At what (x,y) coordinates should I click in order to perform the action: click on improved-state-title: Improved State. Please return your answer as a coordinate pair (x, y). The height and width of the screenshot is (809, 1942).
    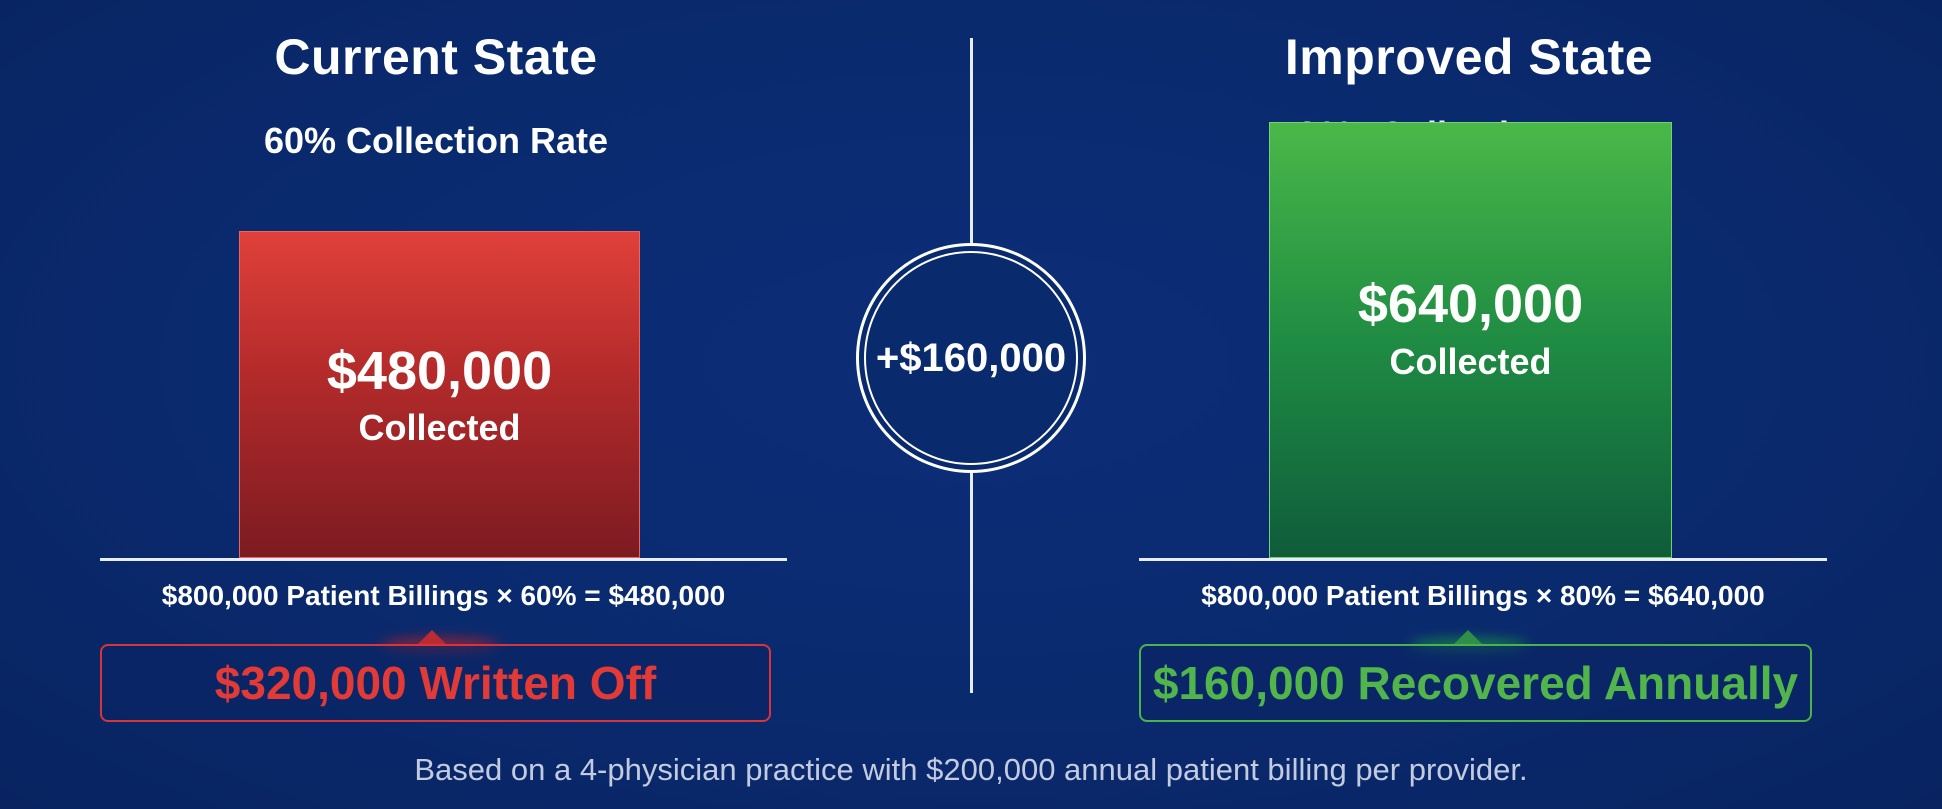
    Looking at the image, I should click on (1469, 57).